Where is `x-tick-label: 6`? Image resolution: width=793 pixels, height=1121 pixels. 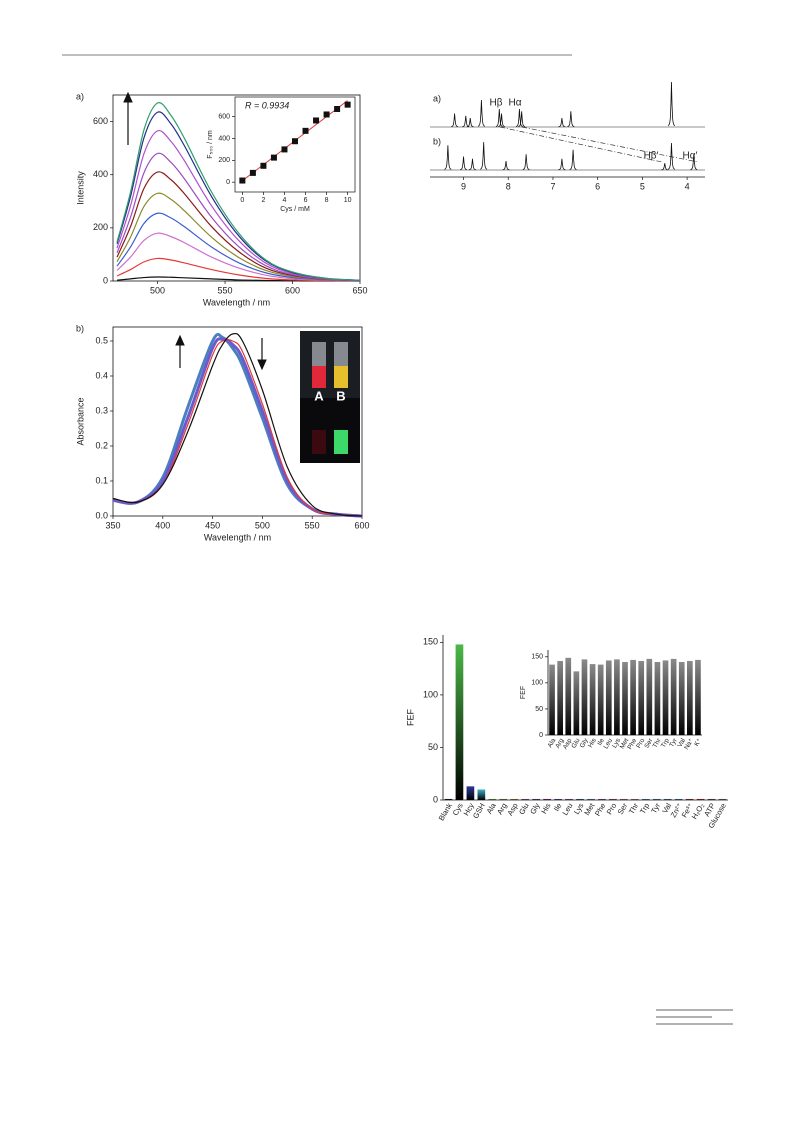
x-tick-label: 6 is located at coordinates (597, 186).